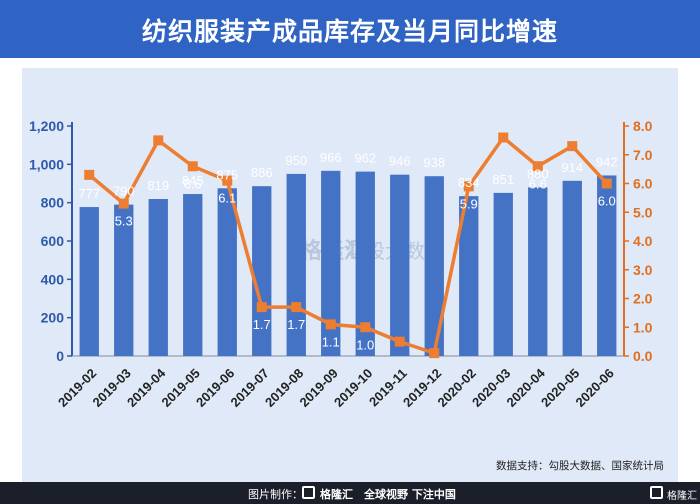 The height and width of the screenshot is (504, 700). What do you see at coordinates (643, 327) in the screenshot?
I see `y-right-tick-label: 1.0` at bounding box center [643, 327].